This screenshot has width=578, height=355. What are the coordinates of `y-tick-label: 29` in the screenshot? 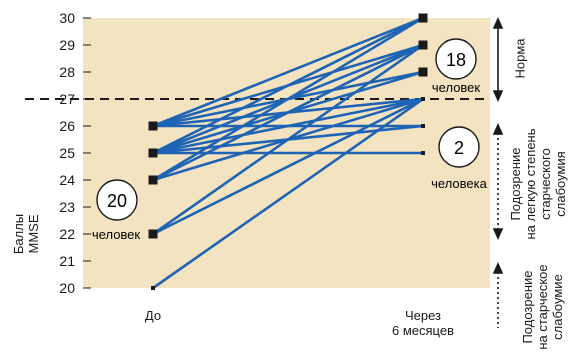 It's located at (67, 45).